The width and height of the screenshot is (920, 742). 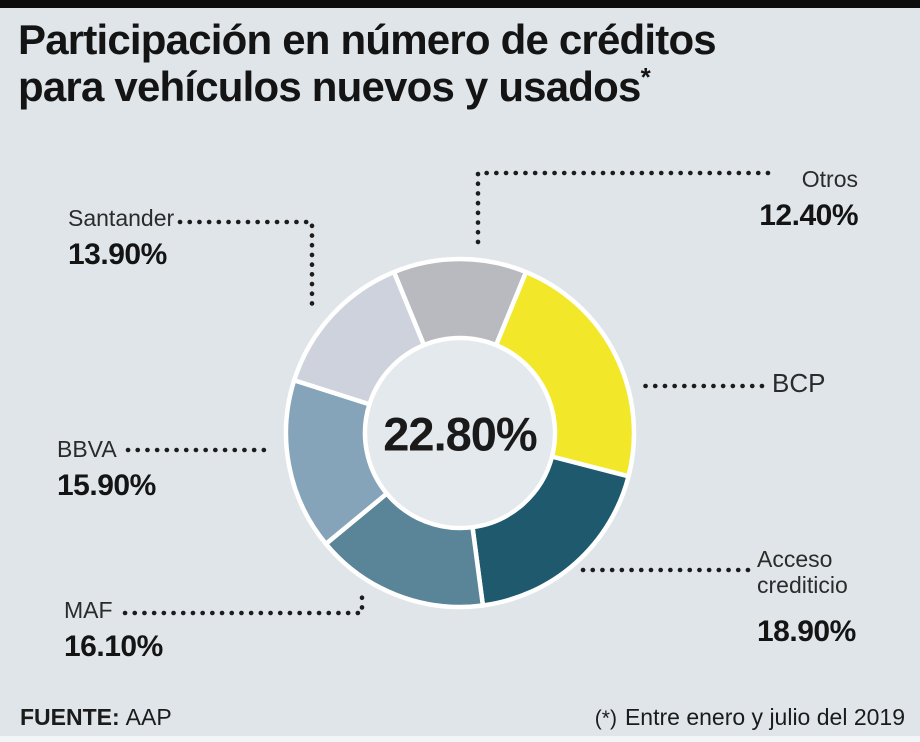 I want to click on value-santander: 13.90%, so click(x=117, y=255).